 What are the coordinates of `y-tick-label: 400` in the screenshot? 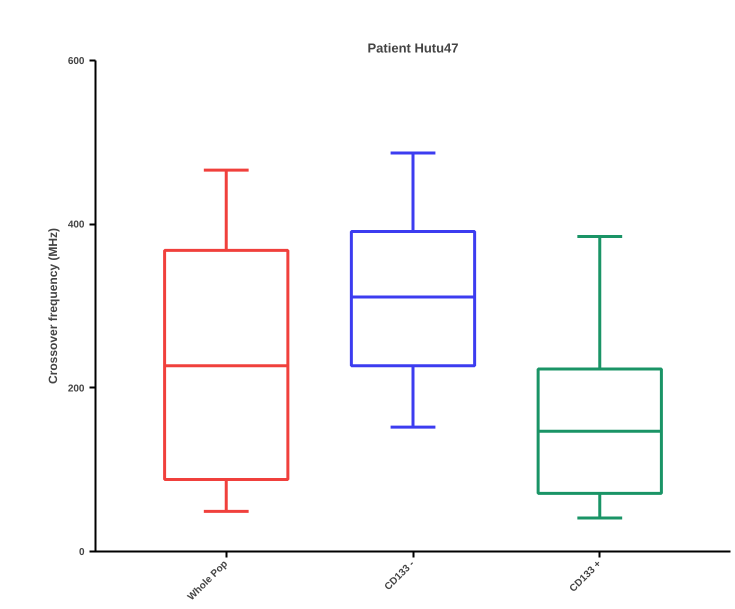 It's located at (76, 225).